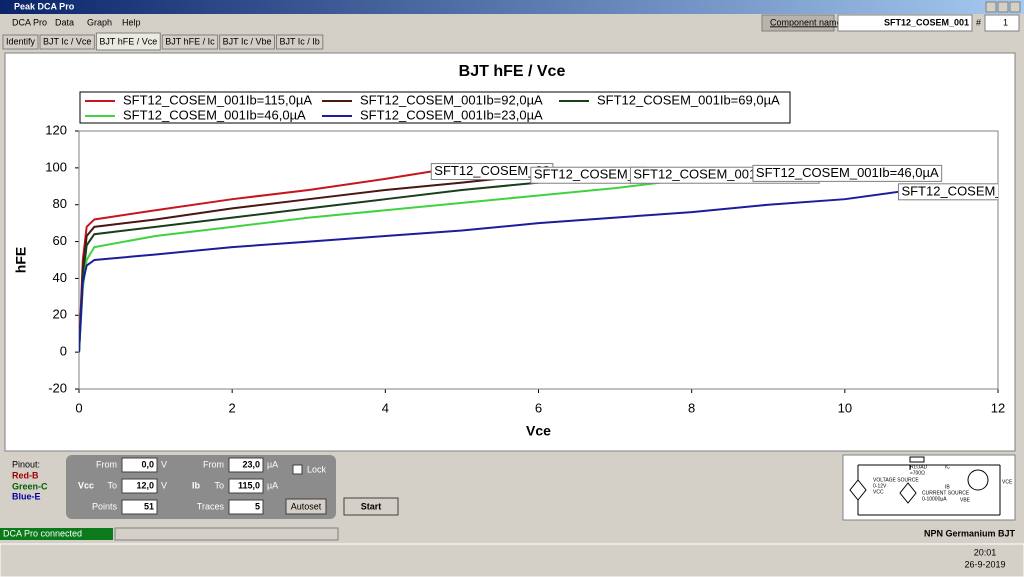  What do you see at coordinates (588, 174) in the screenshot?
I see `annotation-label: SFT12_COSEM_0` at bounding box center [588, 174].